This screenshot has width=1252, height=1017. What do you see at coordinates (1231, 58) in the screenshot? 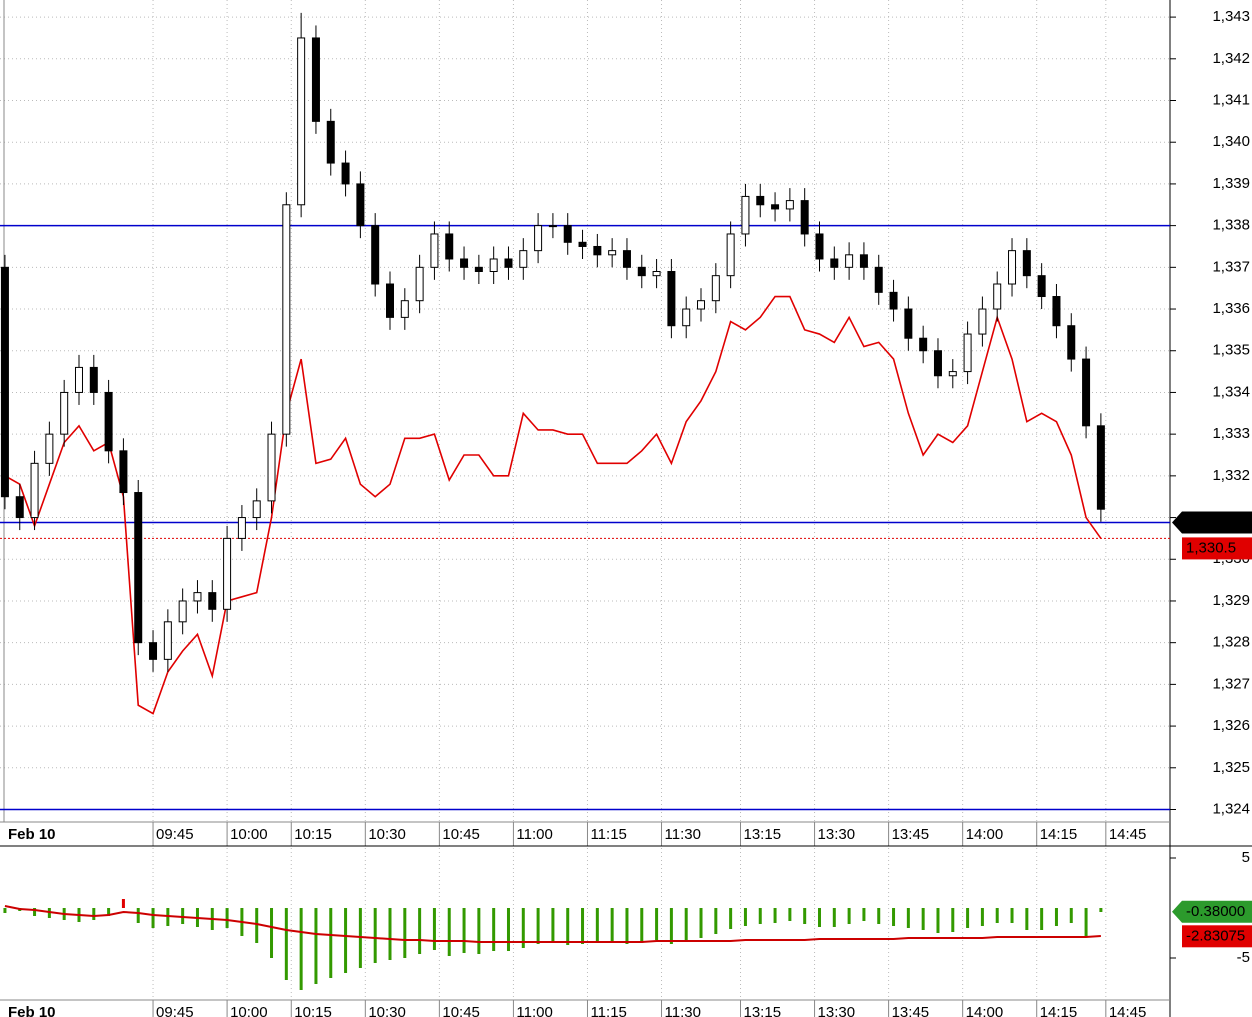
I see `y-tick-label: 1,342` at bounding box center [1231, 58].